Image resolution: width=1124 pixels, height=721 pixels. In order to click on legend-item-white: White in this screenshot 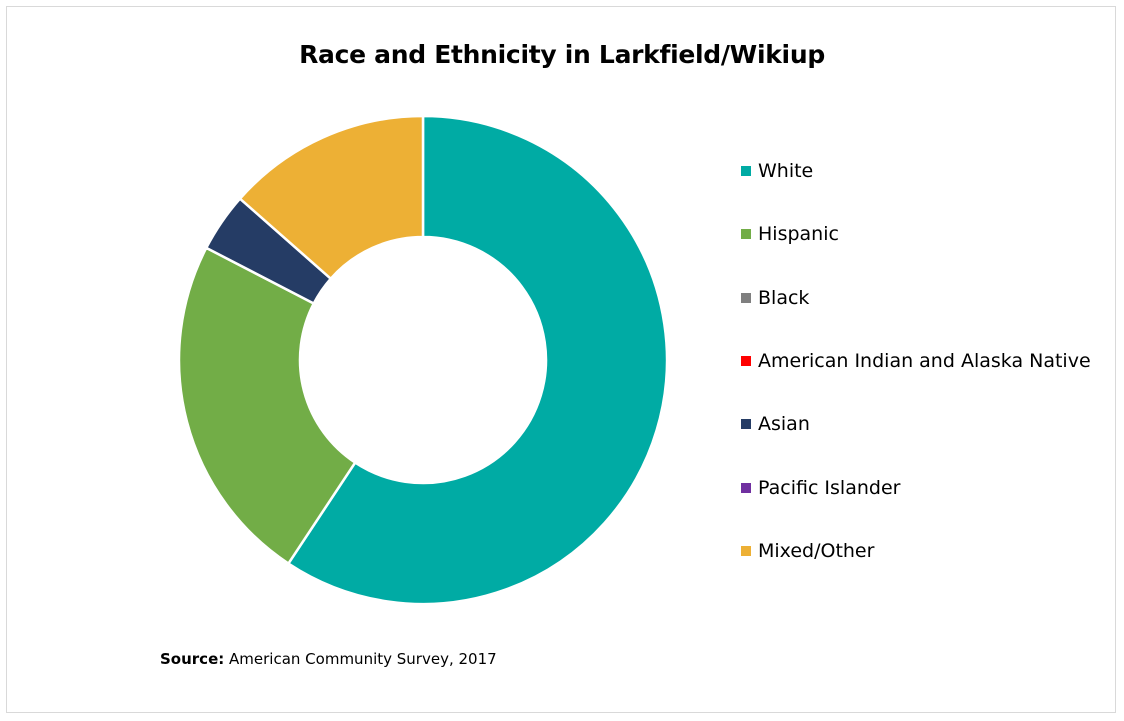, I will do `click(777, 171)`.